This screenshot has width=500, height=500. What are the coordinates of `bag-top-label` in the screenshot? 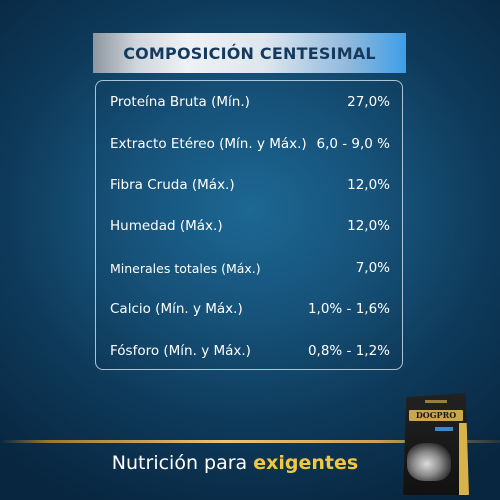 It's located at (436, 401).